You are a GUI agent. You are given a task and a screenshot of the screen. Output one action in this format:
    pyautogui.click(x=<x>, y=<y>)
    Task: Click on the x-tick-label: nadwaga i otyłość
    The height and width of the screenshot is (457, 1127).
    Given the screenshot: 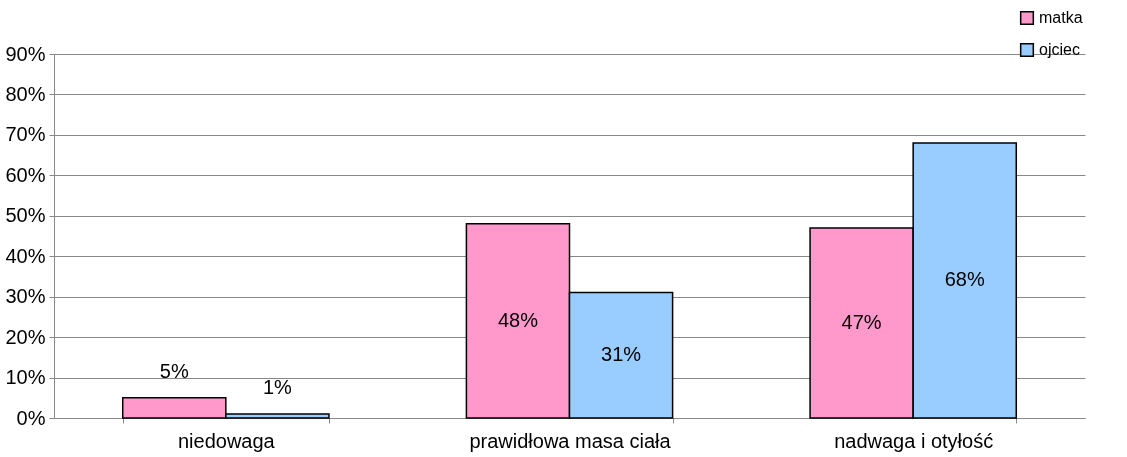 What is the action you would take?
    pyautogui.click(x=914, y=440)
    